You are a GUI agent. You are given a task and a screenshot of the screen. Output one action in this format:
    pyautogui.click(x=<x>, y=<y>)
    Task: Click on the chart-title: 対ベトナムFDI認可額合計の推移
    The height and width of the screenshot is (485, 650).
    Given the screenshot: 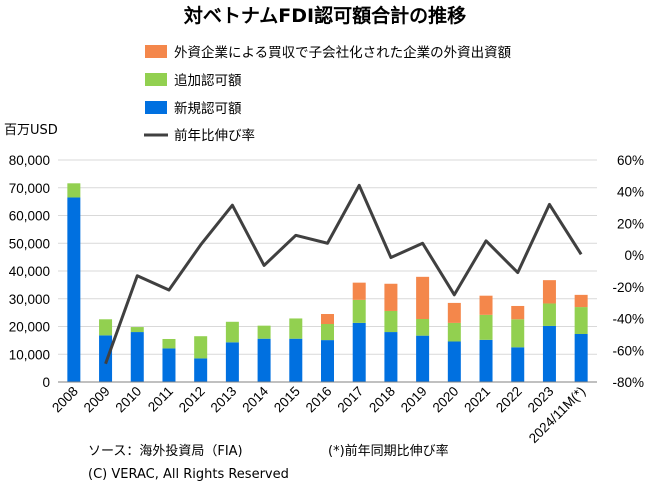 What is the action you would take?
    pyautogui.click(x=324, y=15)
    